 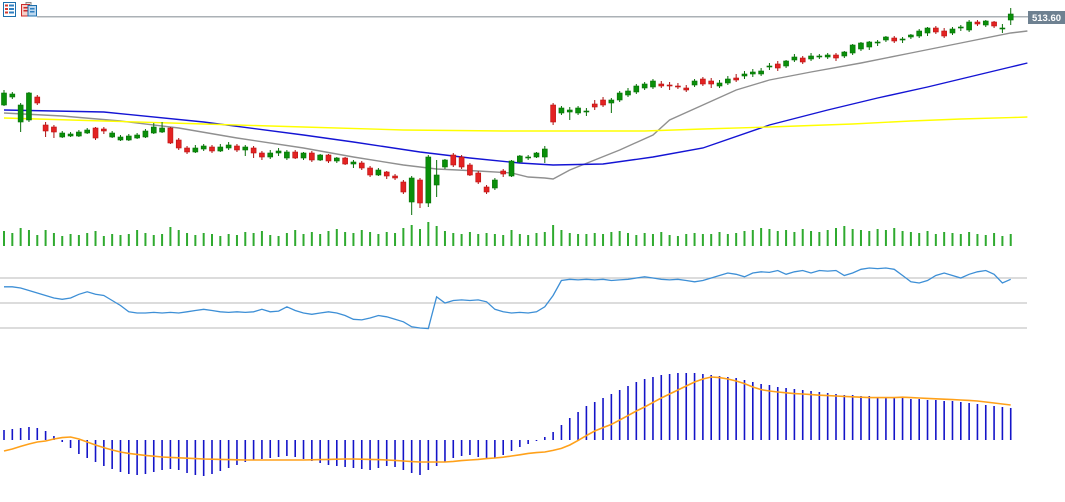 I want to click on last-price-label-text: 513.60, so click(x=1046, y=18).